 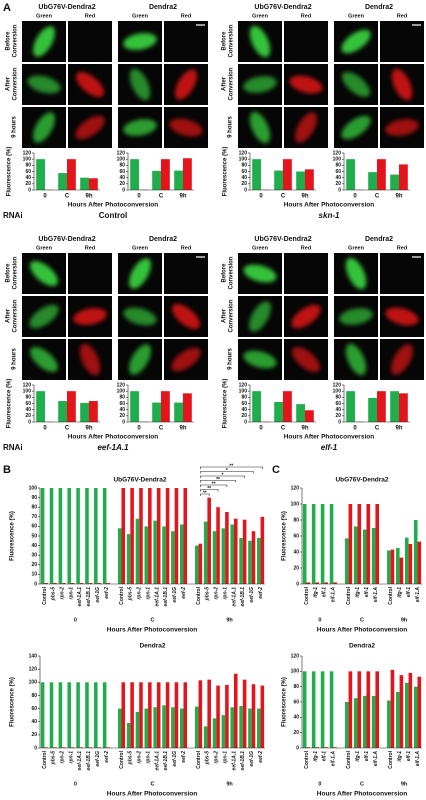 I want to click on condition-label: Control, so click(x=113, y=215).